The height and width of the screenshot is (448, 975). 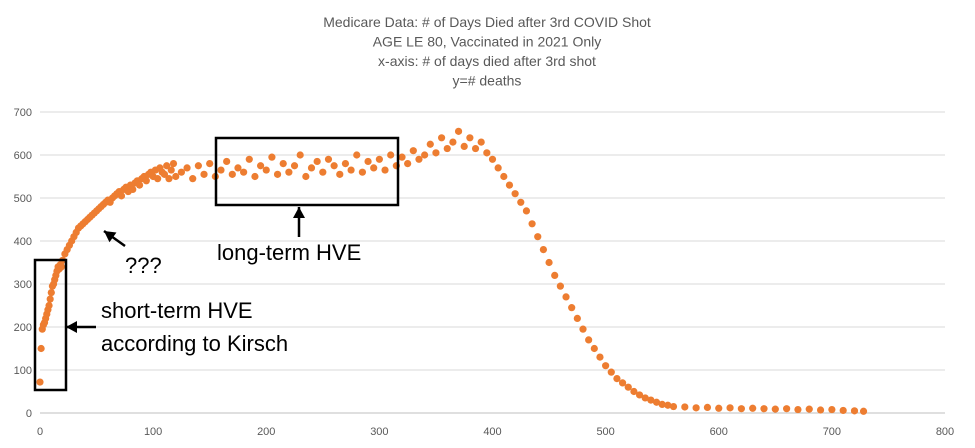 I want to click on x-tick-label: 600, so click(x=719, y=432).